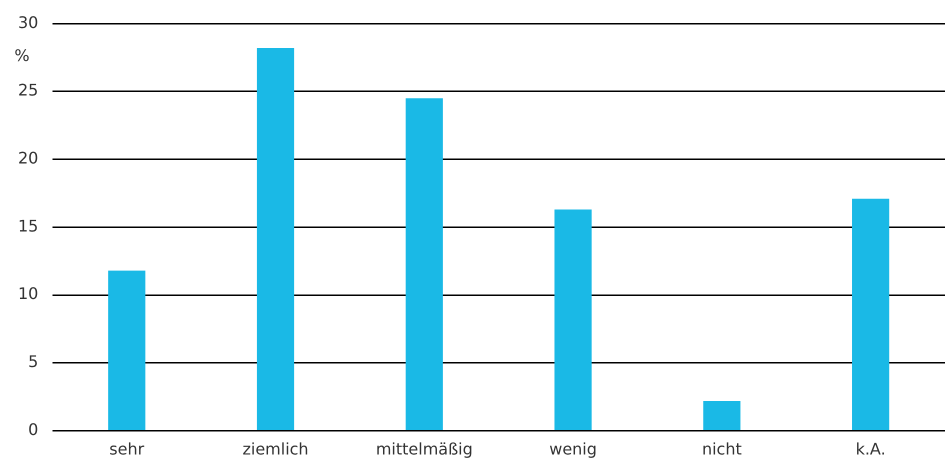 The height and width of the screenshot is (470, 945). I want to click on y-tick-label: 0, so click(33, 429).